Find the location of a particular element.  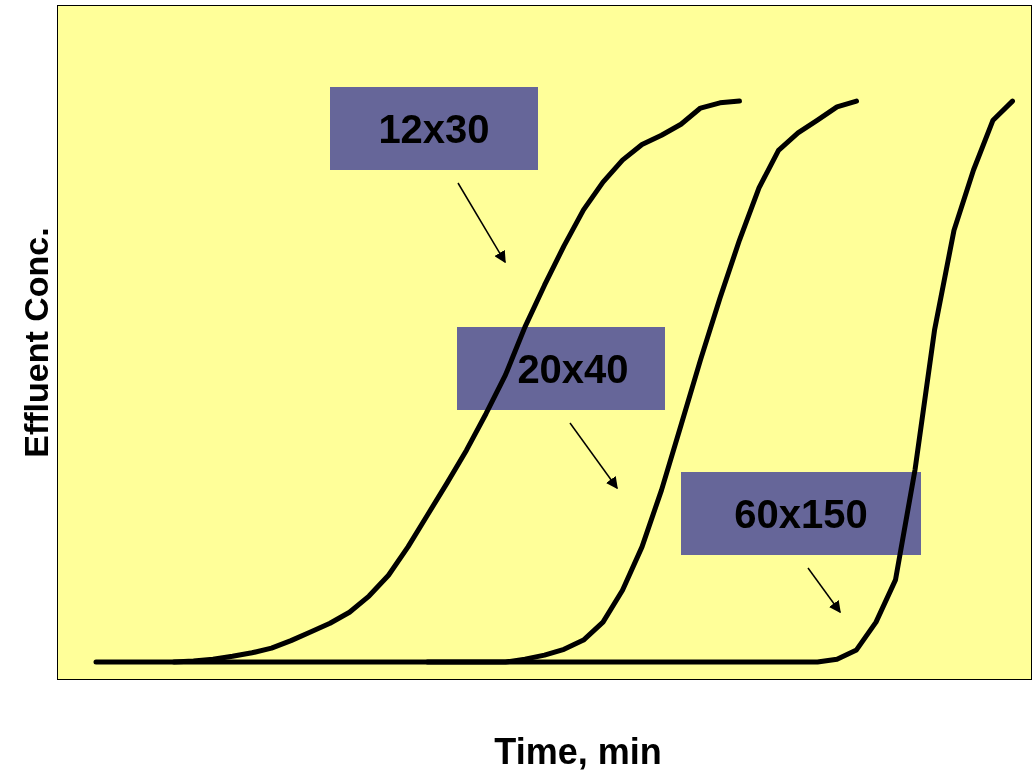

x-axis-title: Time, min is located at coordinates (578, 751).